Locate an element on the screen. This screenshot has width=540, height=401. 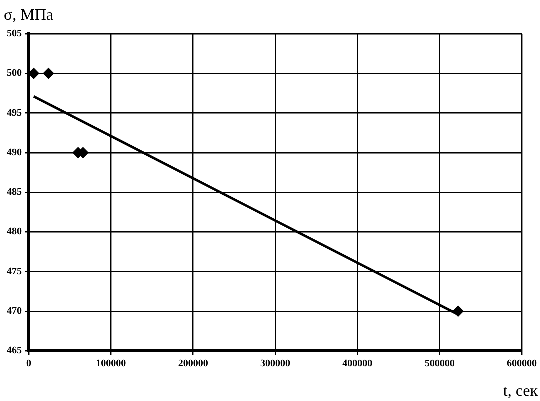
y-tick-label: 490 is located at coordinates (14, 152).